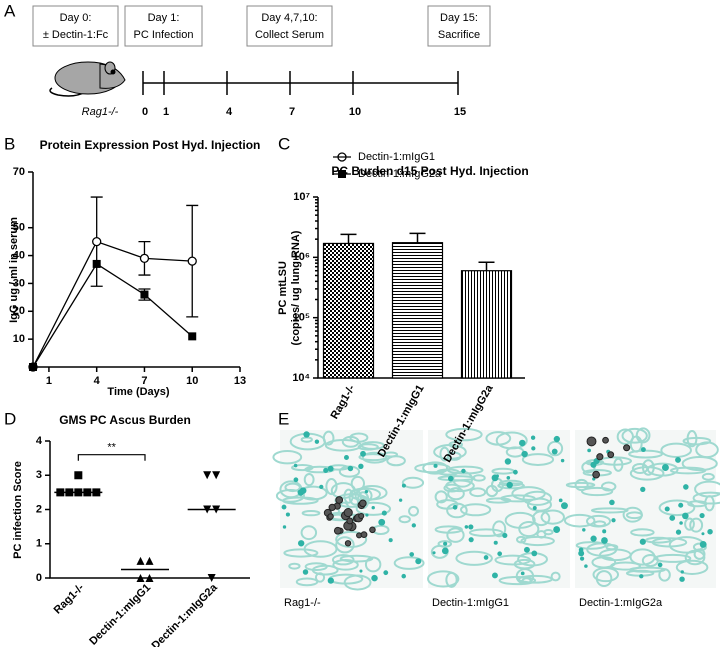  Describe the element at coordinates (296, 287) in the screenshot. I see `y-axis-label: (copies/ ug lung RNA)` at that location.